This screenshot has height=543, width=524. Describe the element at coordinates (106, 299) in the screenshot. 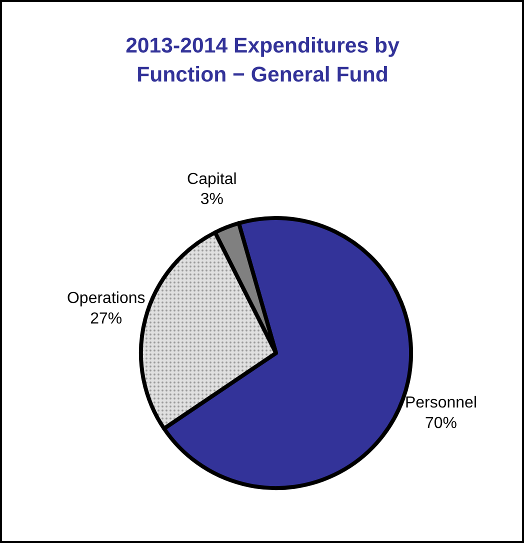

I see `slice-label: Operations` at that location.